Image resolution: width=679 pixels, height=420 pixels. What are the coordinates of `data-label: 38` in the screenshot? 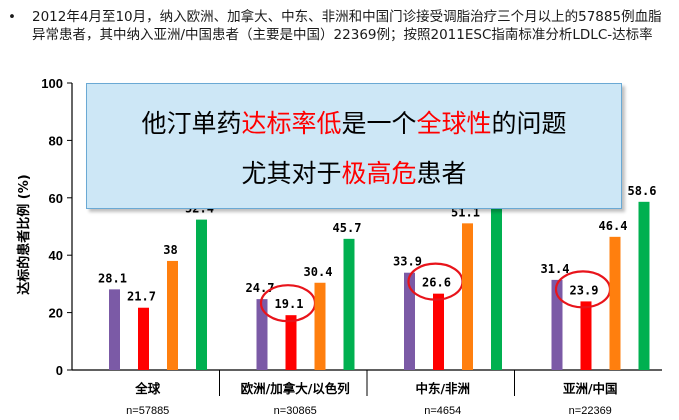 It's located at (170, 250).